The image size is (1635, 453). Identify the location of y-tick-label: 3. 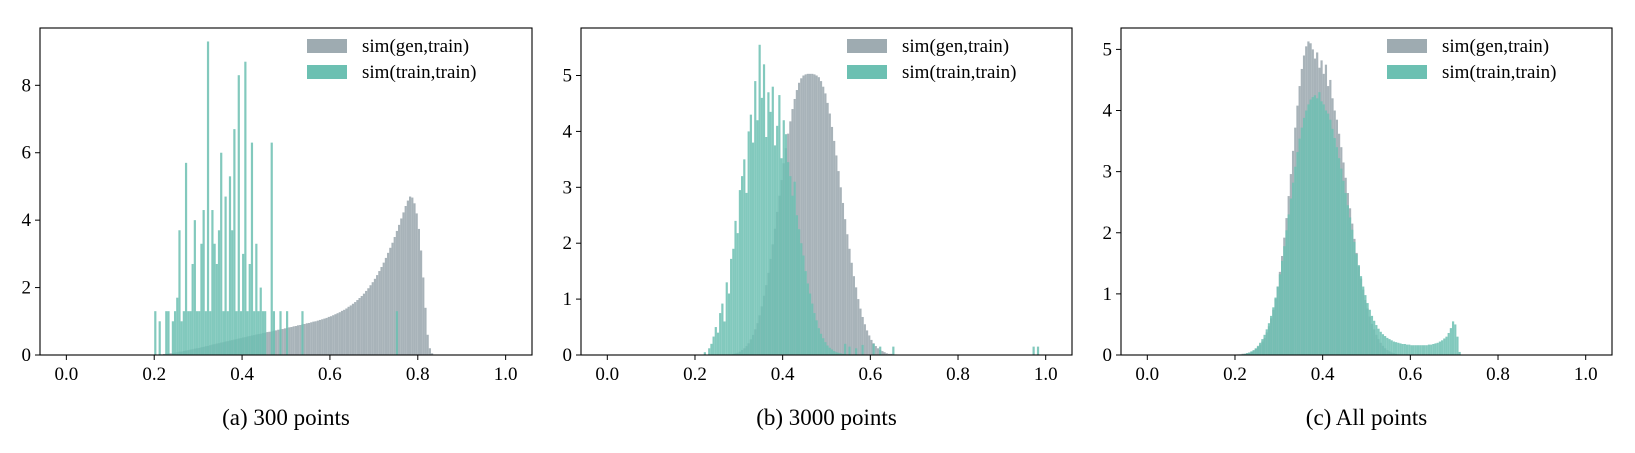
(568, 187).